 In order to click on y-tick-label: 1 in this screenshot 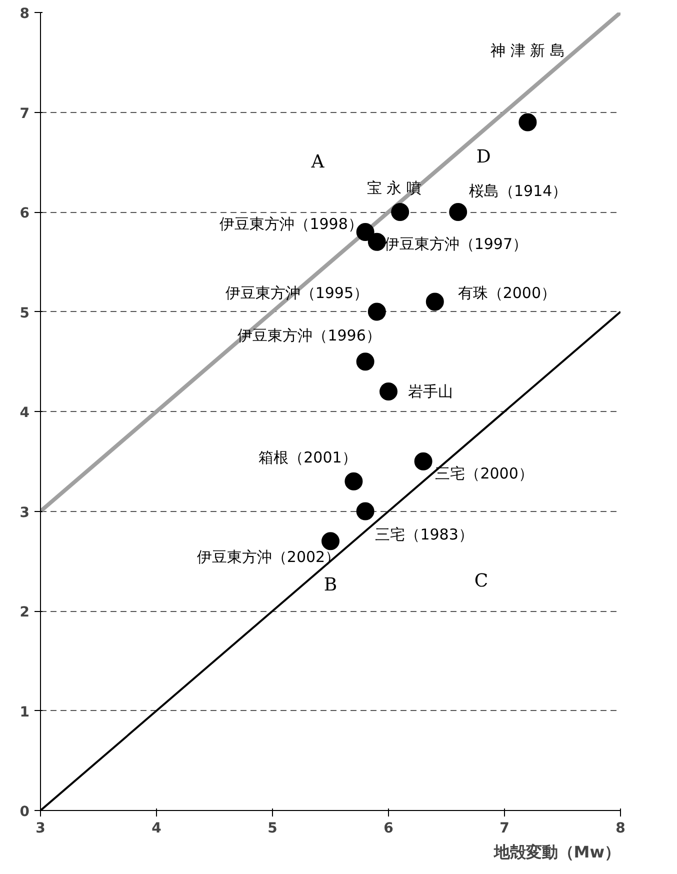, I will do `click(25, 712)`.